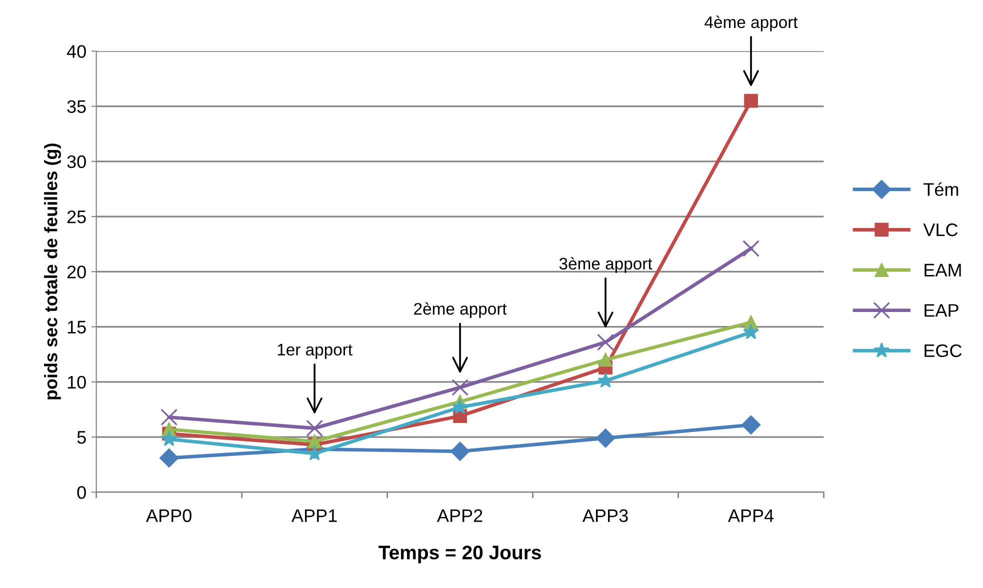 The height and width of the screenshot is (588, 983). Describe the element at coordinates (751, 515) in the screenshot. I see `x-tick-label: APP4` at that location.